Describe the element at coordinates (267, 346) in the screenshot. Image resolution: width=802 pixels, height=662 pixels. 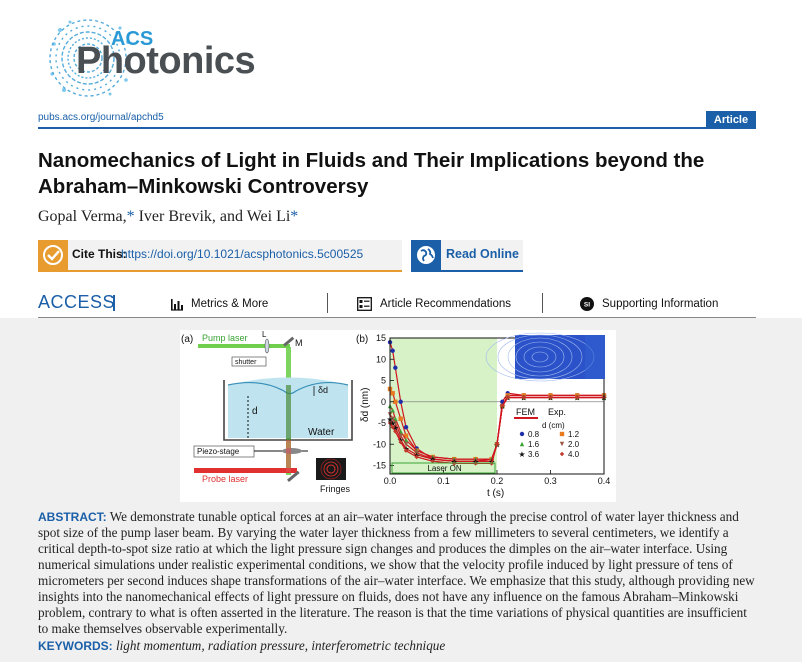
I see `lens-icon` at that location.